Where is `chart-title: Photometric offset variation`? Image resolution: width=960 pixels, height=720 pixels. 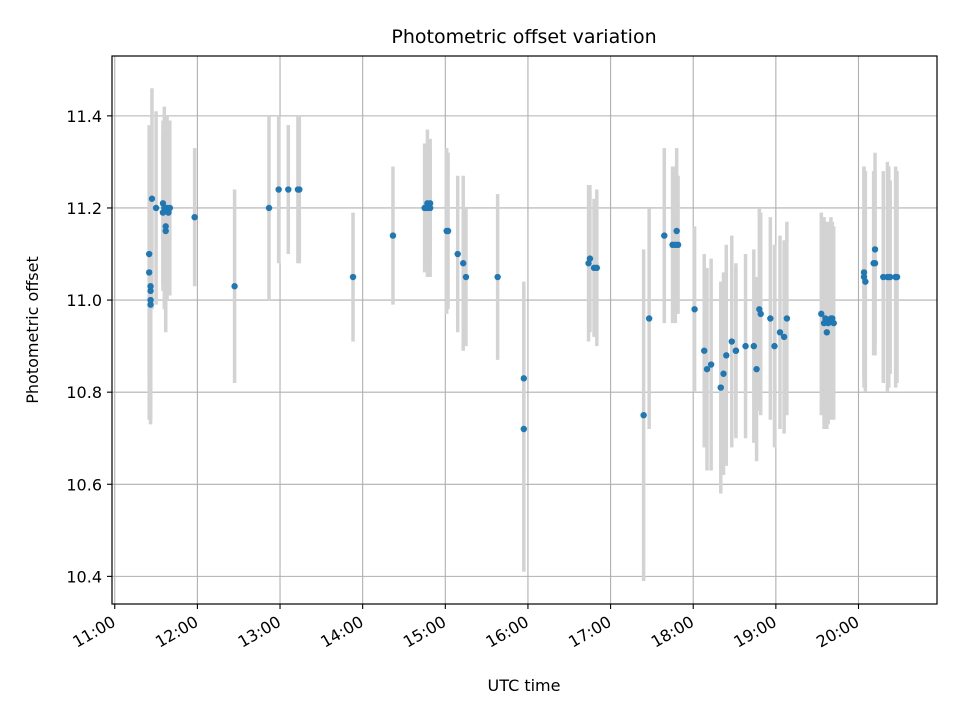
chart-title: Photometric offset variation is located at coordinates (523, 37).